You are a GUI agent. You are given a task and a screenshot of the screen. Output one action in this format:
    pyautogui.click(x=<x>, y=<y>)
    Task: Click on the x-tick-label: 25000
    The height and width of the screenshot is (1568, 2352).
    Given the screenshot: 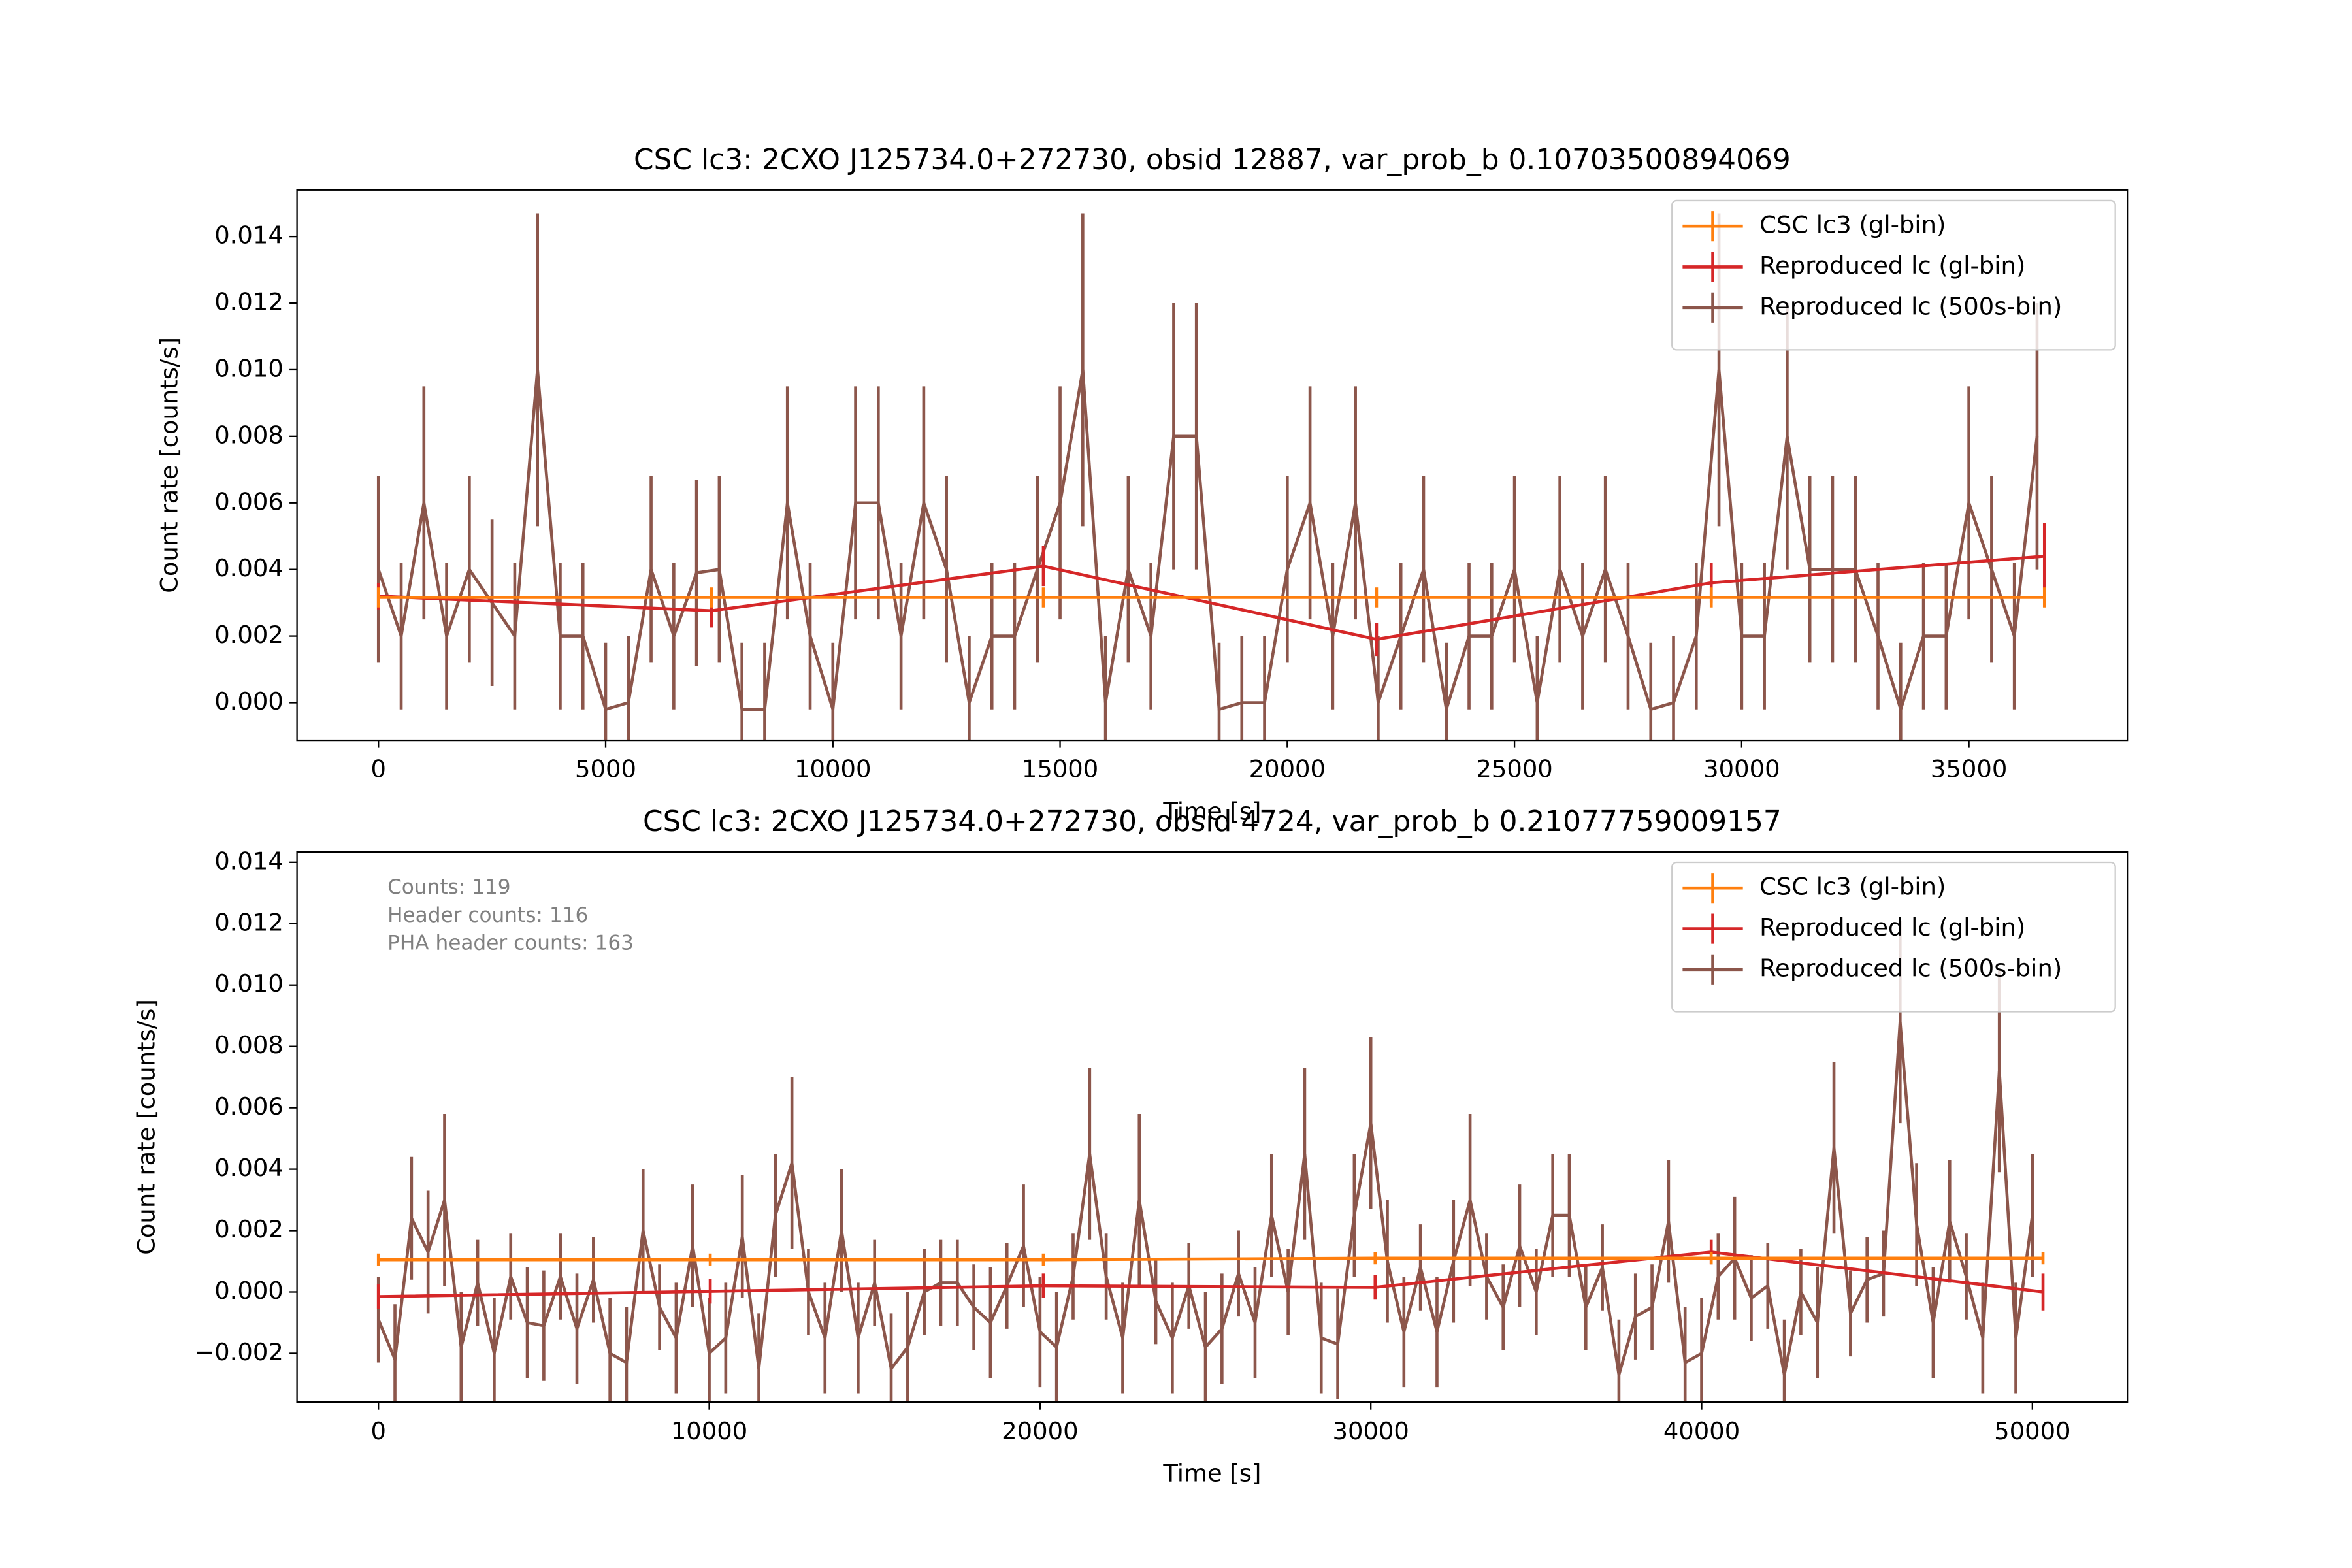 What is the action you would take?
    pyautogui.click(x=1514, y=769)
    